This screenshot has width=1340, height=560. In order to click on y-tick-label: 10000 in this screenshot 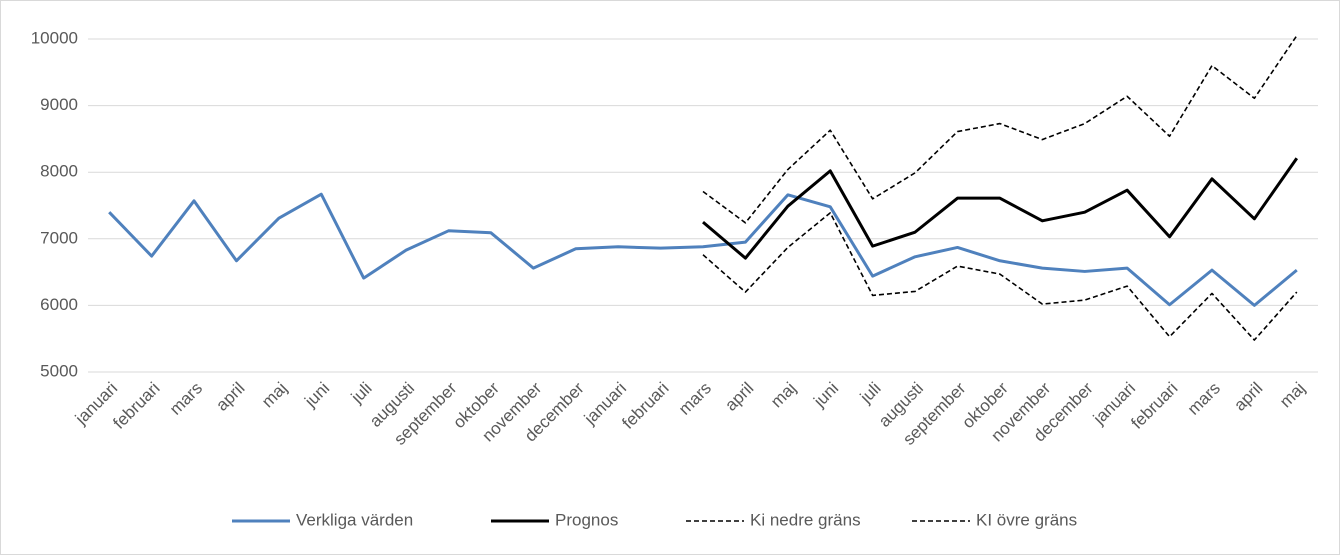, I will do `click(54, 37)`.